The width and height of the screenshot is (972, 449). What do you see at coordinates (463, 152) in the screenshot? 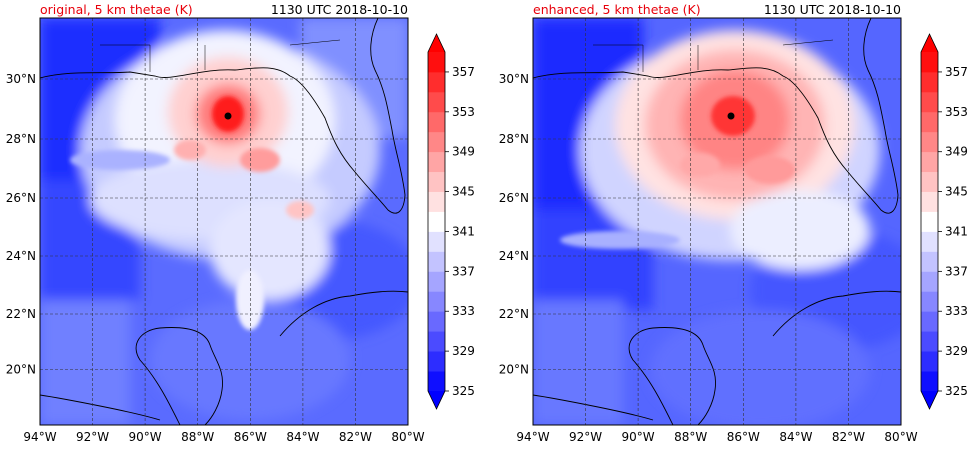
I see `colorbar-tick-label: 349` at bounding box center [463, 152].